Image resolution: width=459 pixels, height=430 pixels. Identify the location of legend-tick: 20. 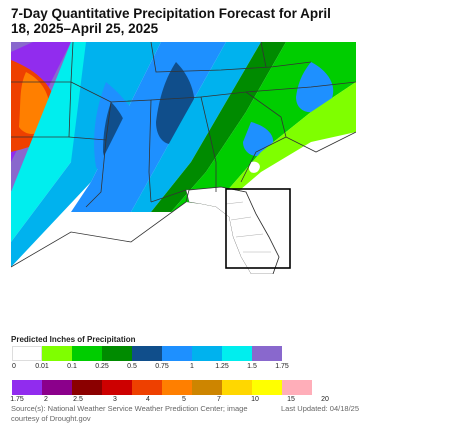
(325, 399).